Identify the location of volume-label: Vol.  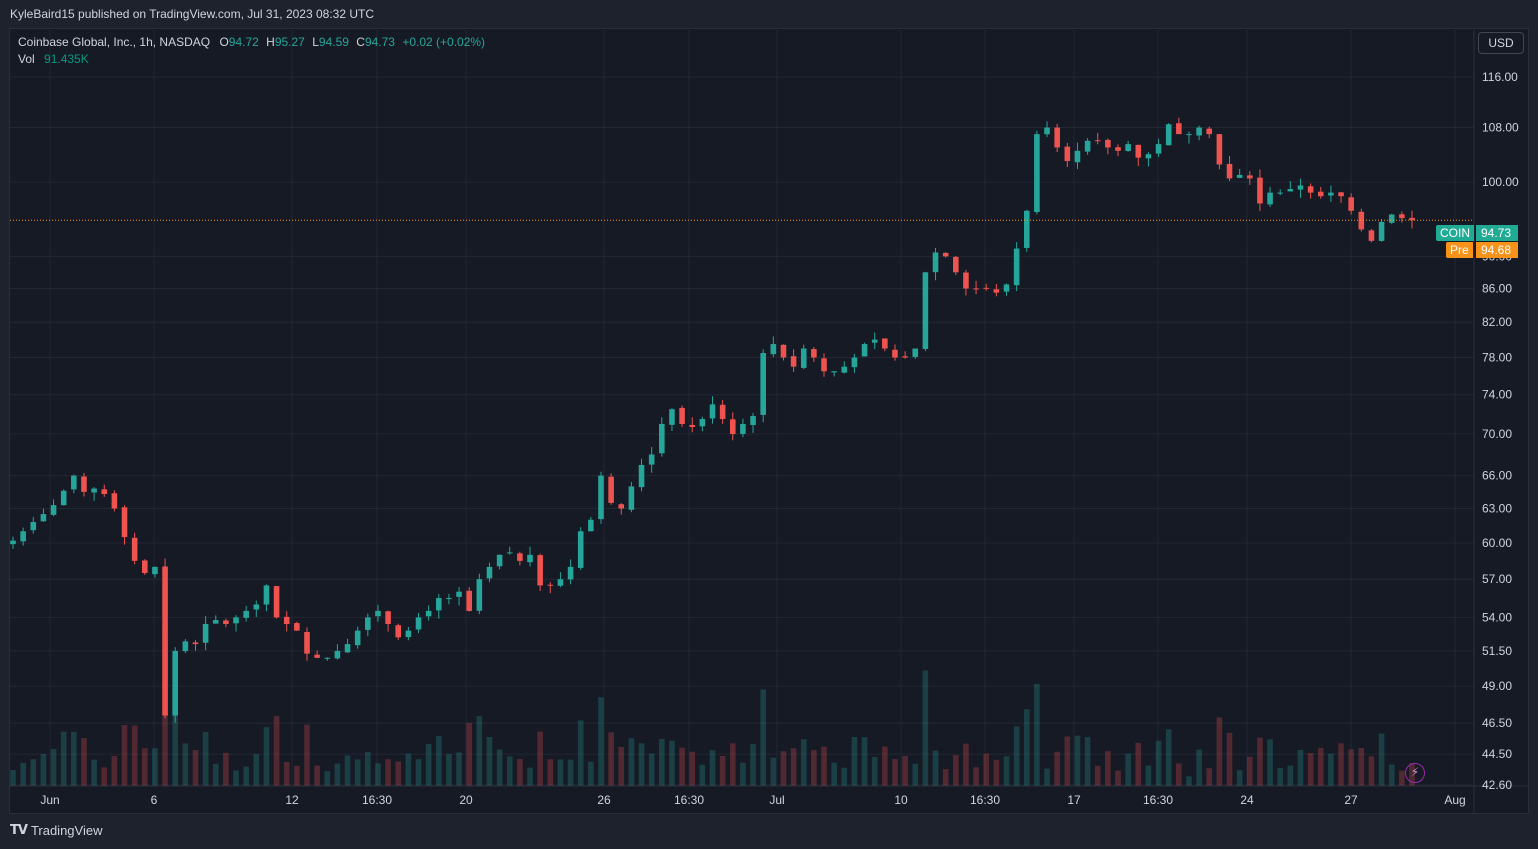
(26, 59).